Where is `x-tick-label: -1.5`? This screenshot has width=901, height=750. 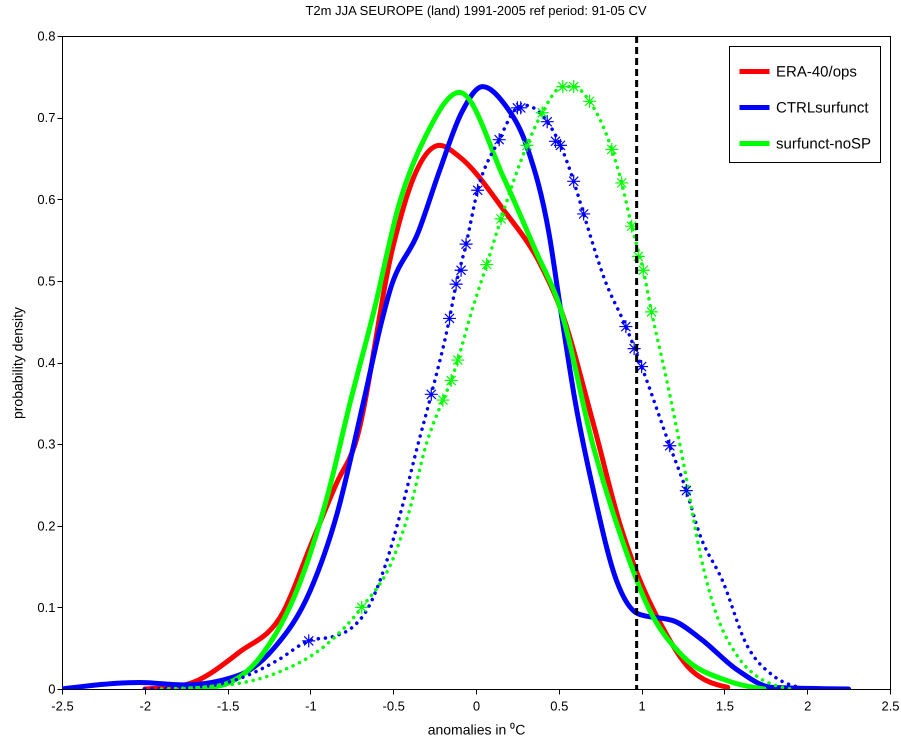 x-tick-label: -1.5 is located at coordinates (228, 706).